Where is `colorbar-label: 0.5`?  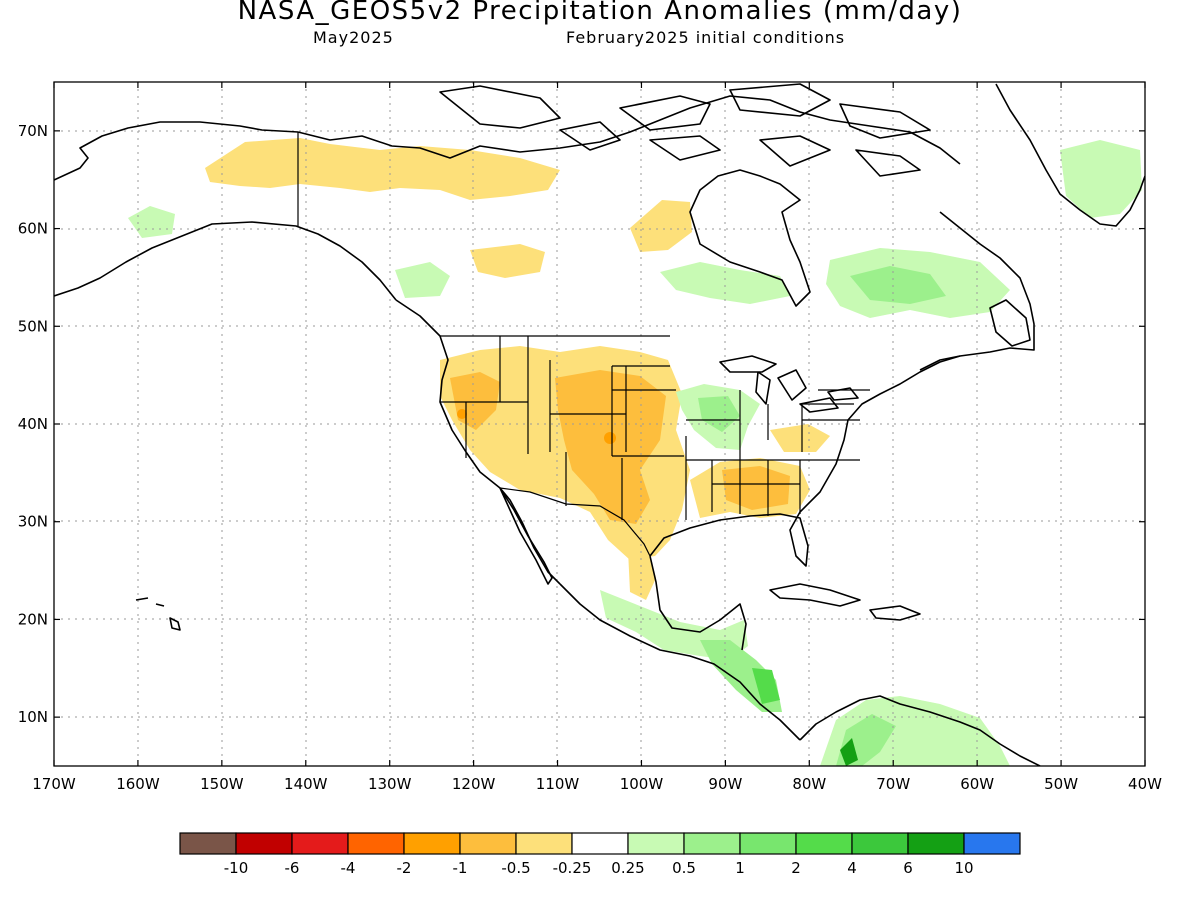 colorbar-label: 0.5 is located at coordinates (684, 868).